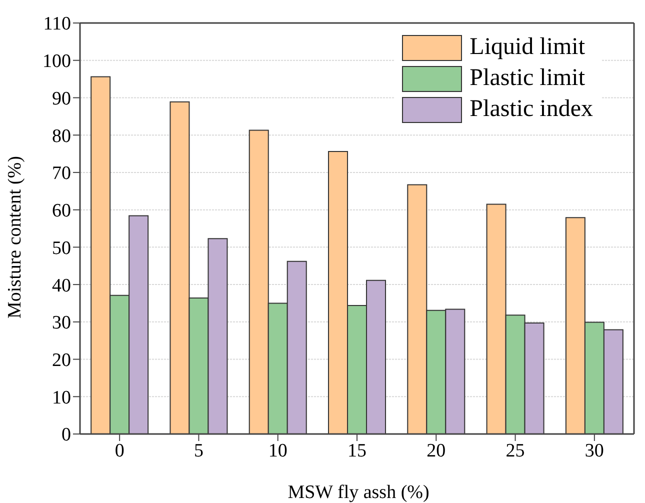 The width and height of the screenshot is (645, 503). What do you see at coordinates (61, 323) in the screenshot?
I see `y-tick-label: 30` at bounding box center [61, 323].